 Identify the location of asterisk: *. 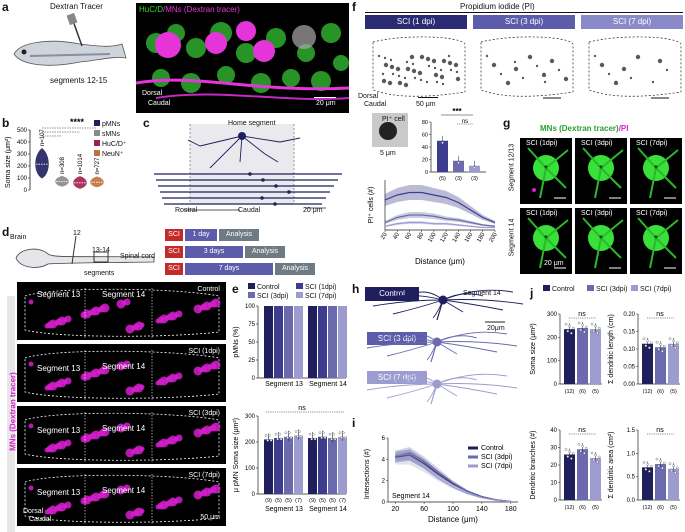
(546, 239).